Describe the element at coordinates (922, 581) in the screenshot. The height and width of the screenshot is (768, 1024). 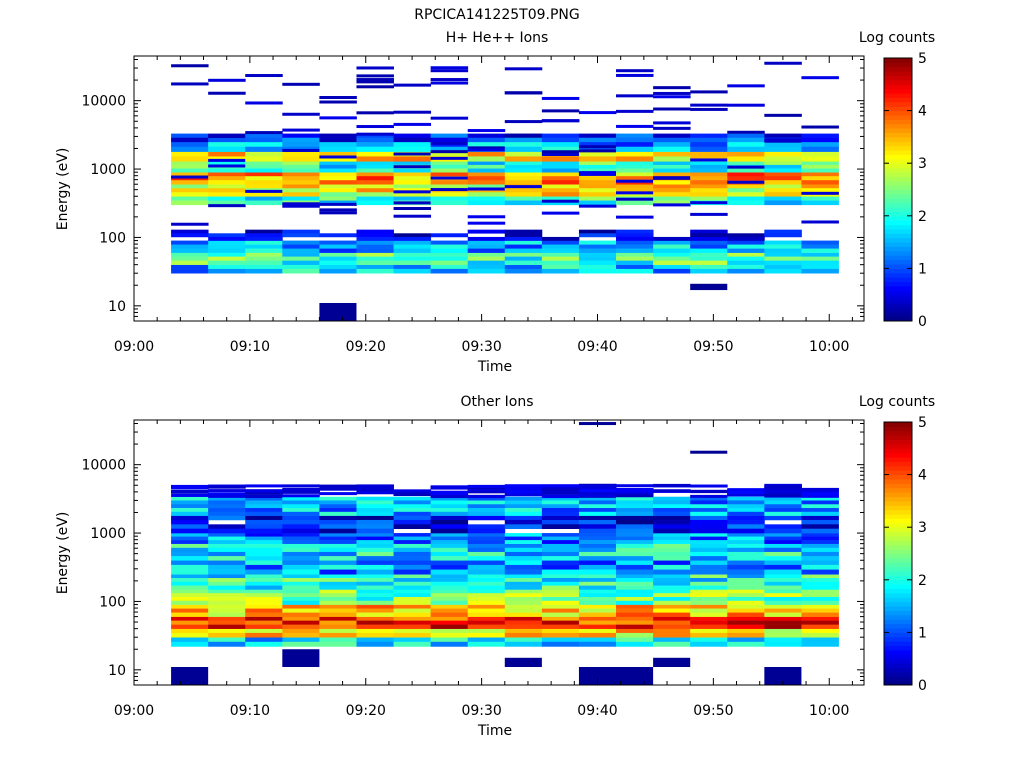
I see `colorbar-tick-label: 2` at that location.